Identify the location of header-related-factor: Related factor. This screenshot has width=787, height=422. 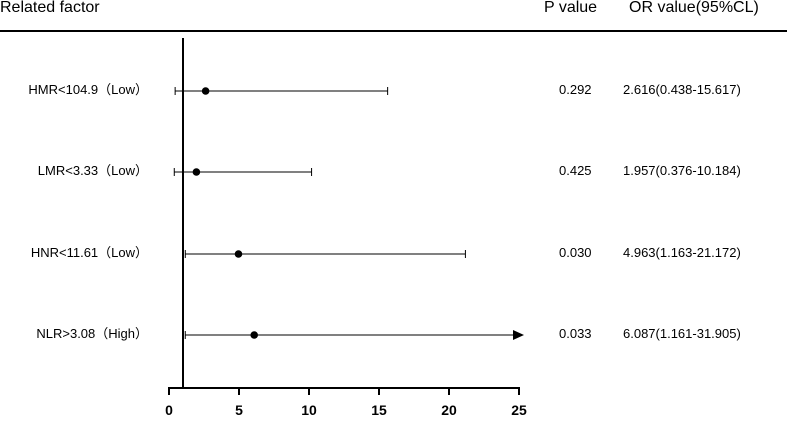
(50, 8).